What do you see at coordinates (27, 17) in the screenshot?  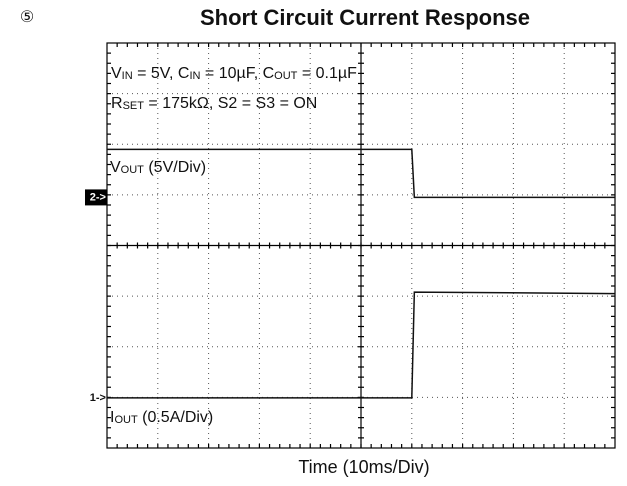 I see `figure-number: ⑤` at bounding box center [27, 17].